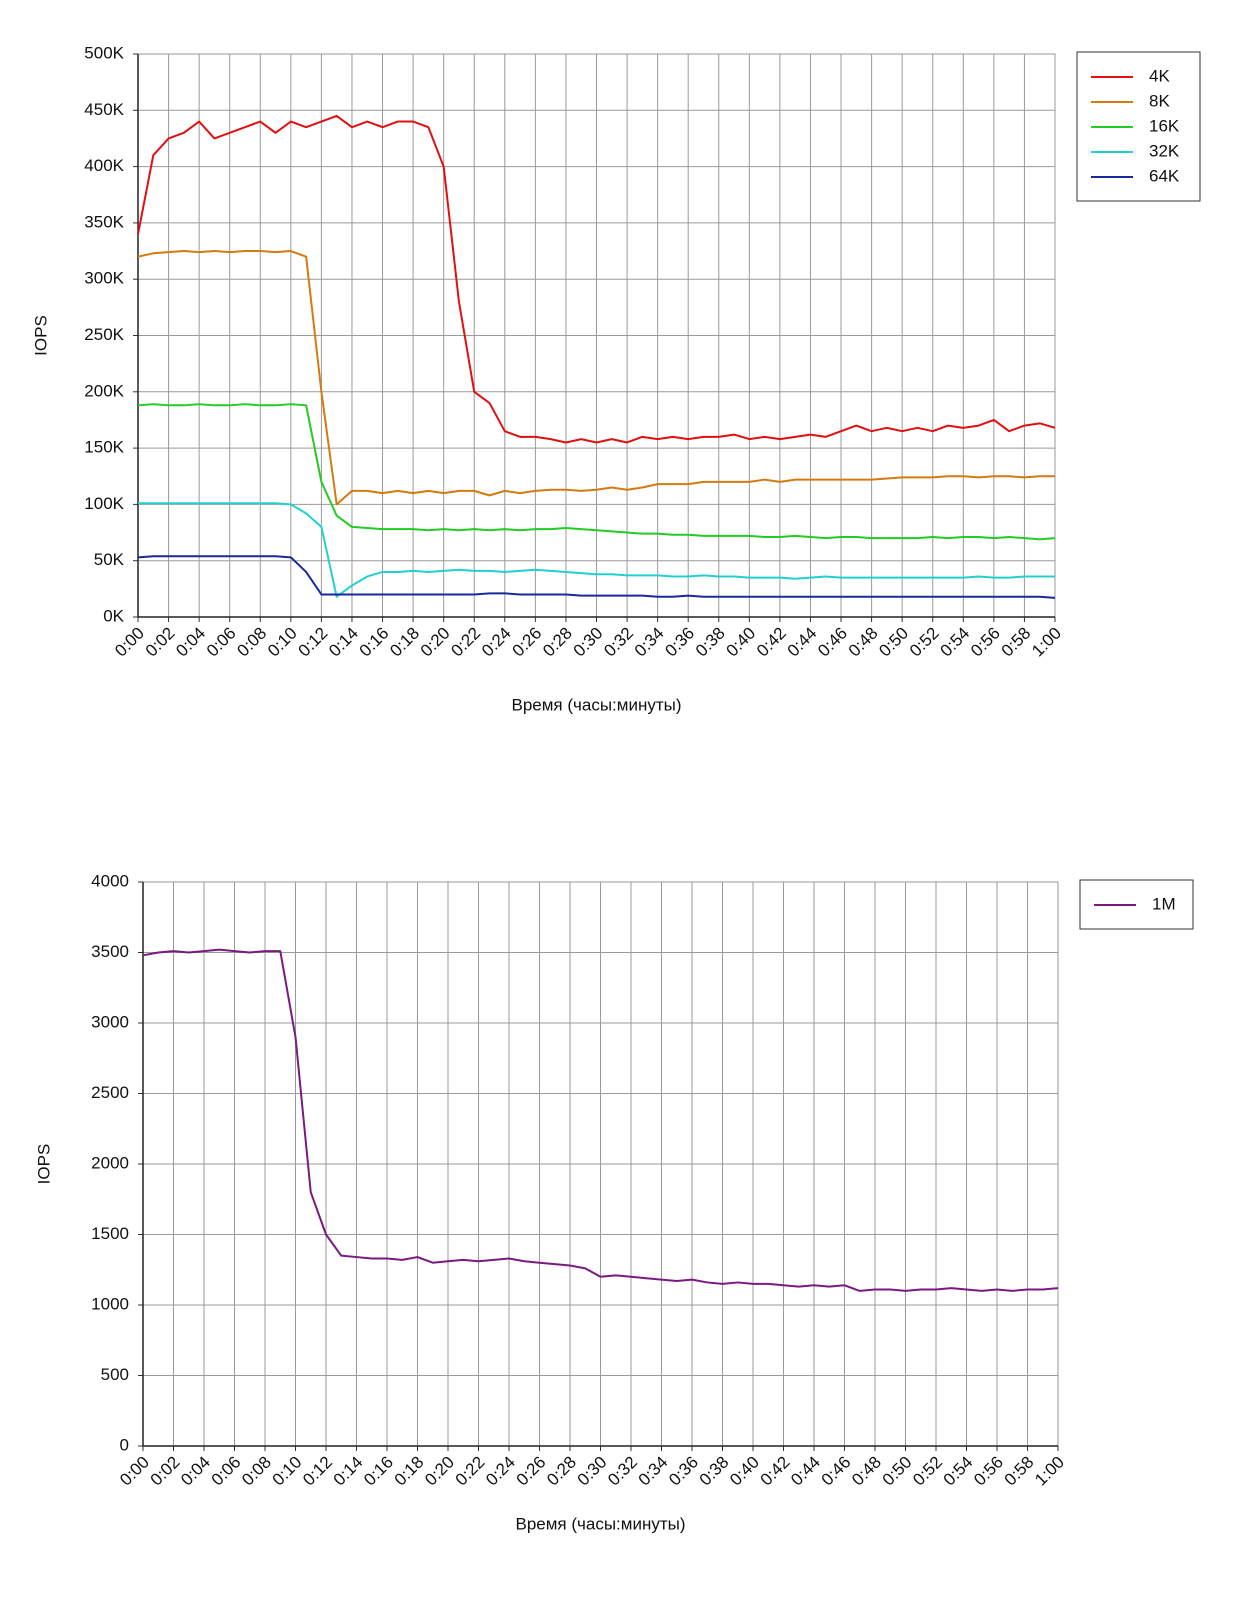 The height and width of the screenshot is (1600, 1254). Describe the element at coordinates (1136, 904) in the screenshot. I see `legend: 1M` at that location.